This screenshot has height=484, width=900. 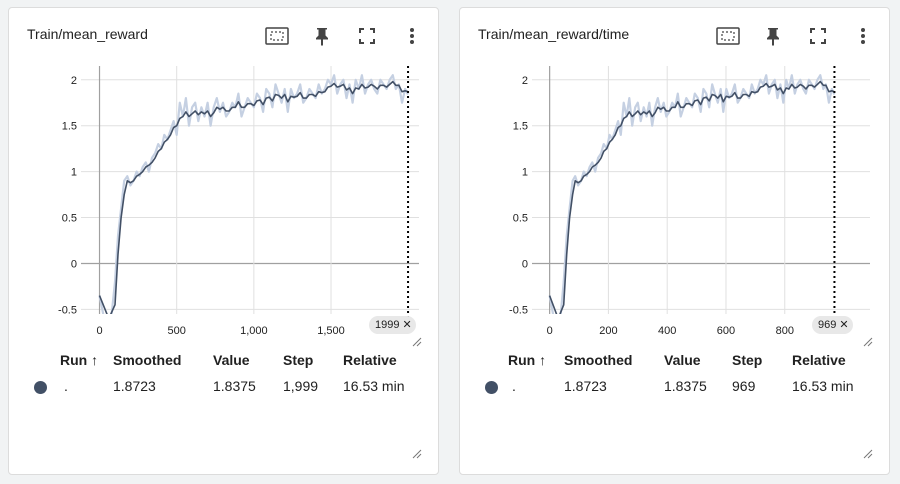 I want to click on card-title: Train/mean_reward, so click(x=87, y=34).